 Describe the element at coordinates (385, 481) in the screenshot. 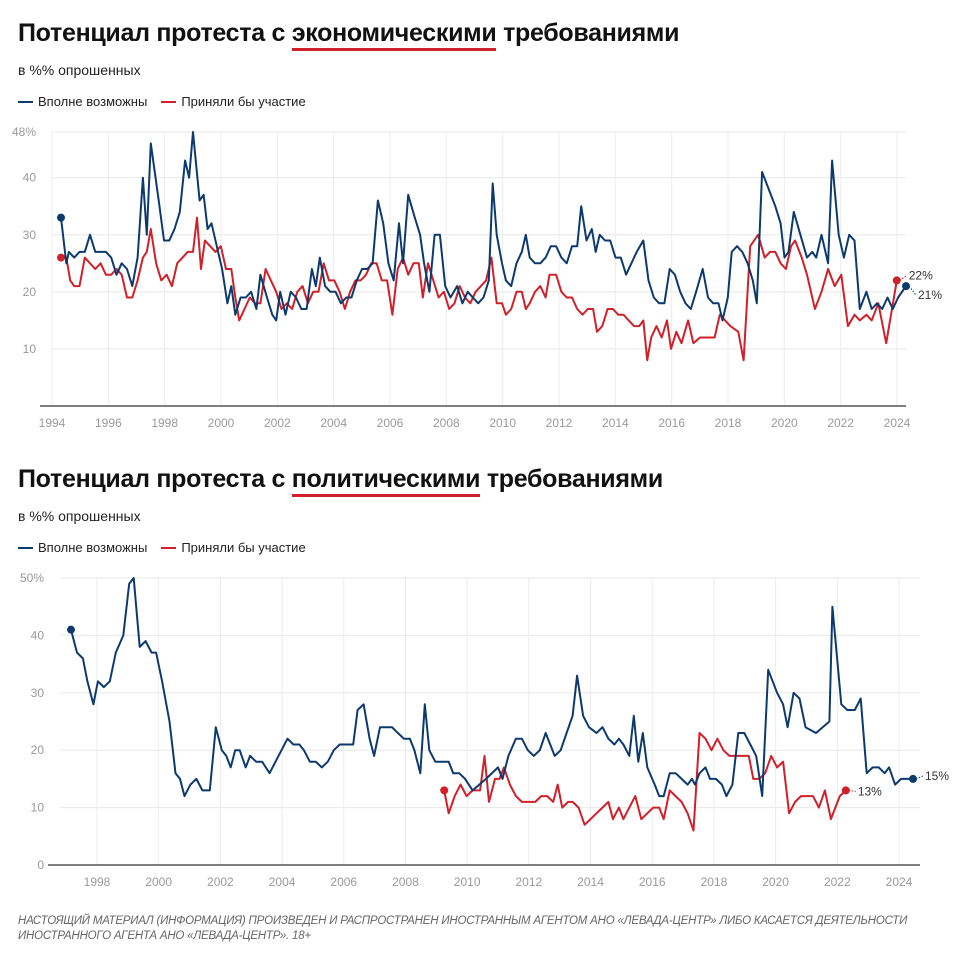

I see `chart2-title-highlight: политическими` at that location.